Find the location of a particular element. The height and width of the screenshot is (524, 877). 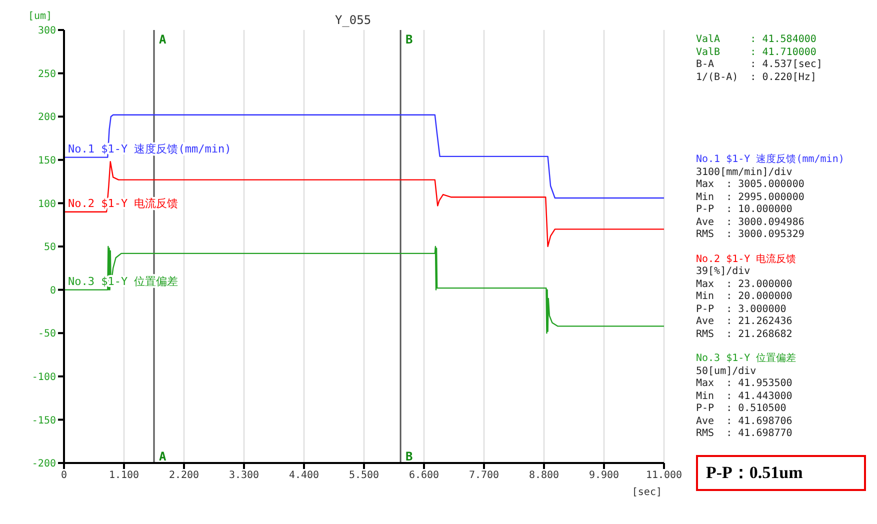

text: Min : 41.443000 is located at coordinates (745, 396).